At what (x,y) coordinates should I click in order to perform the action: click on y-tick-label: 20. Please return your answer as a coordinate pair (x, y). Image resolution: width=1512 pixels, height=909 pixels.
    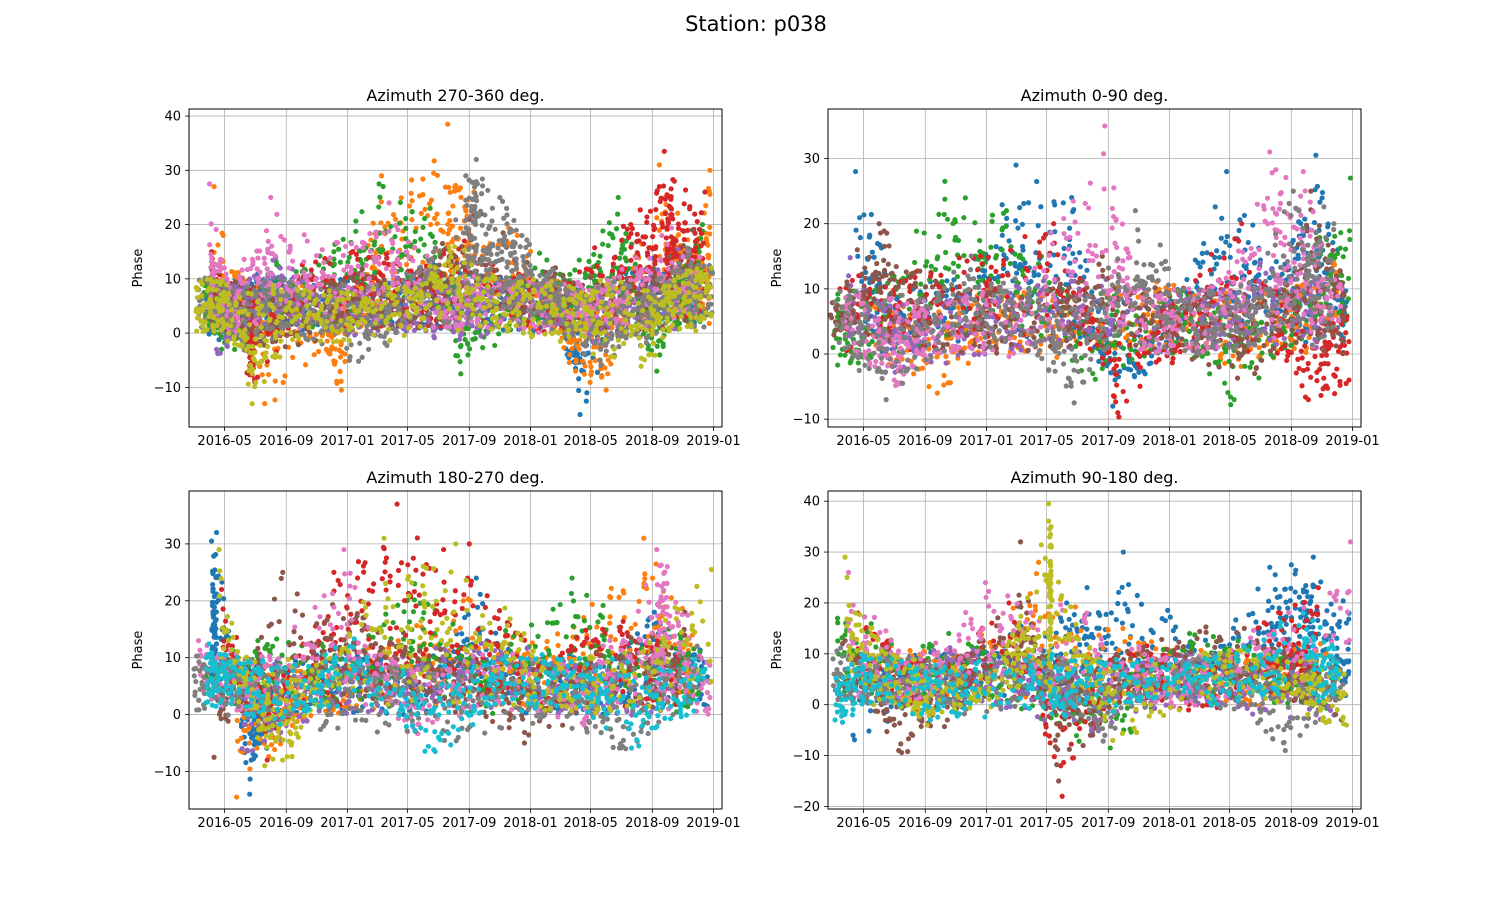
    Looking at the image, I should click on (172, 225).